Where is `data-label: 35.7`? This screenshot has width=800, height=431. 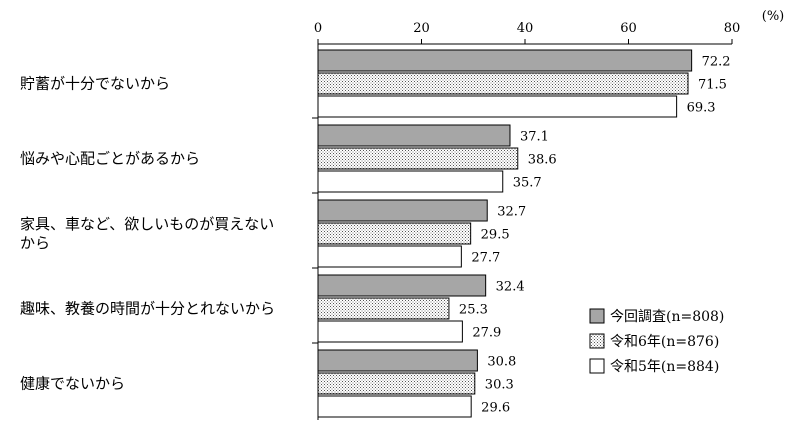
data-label: 35.7 is located at coordinates (527, 183).